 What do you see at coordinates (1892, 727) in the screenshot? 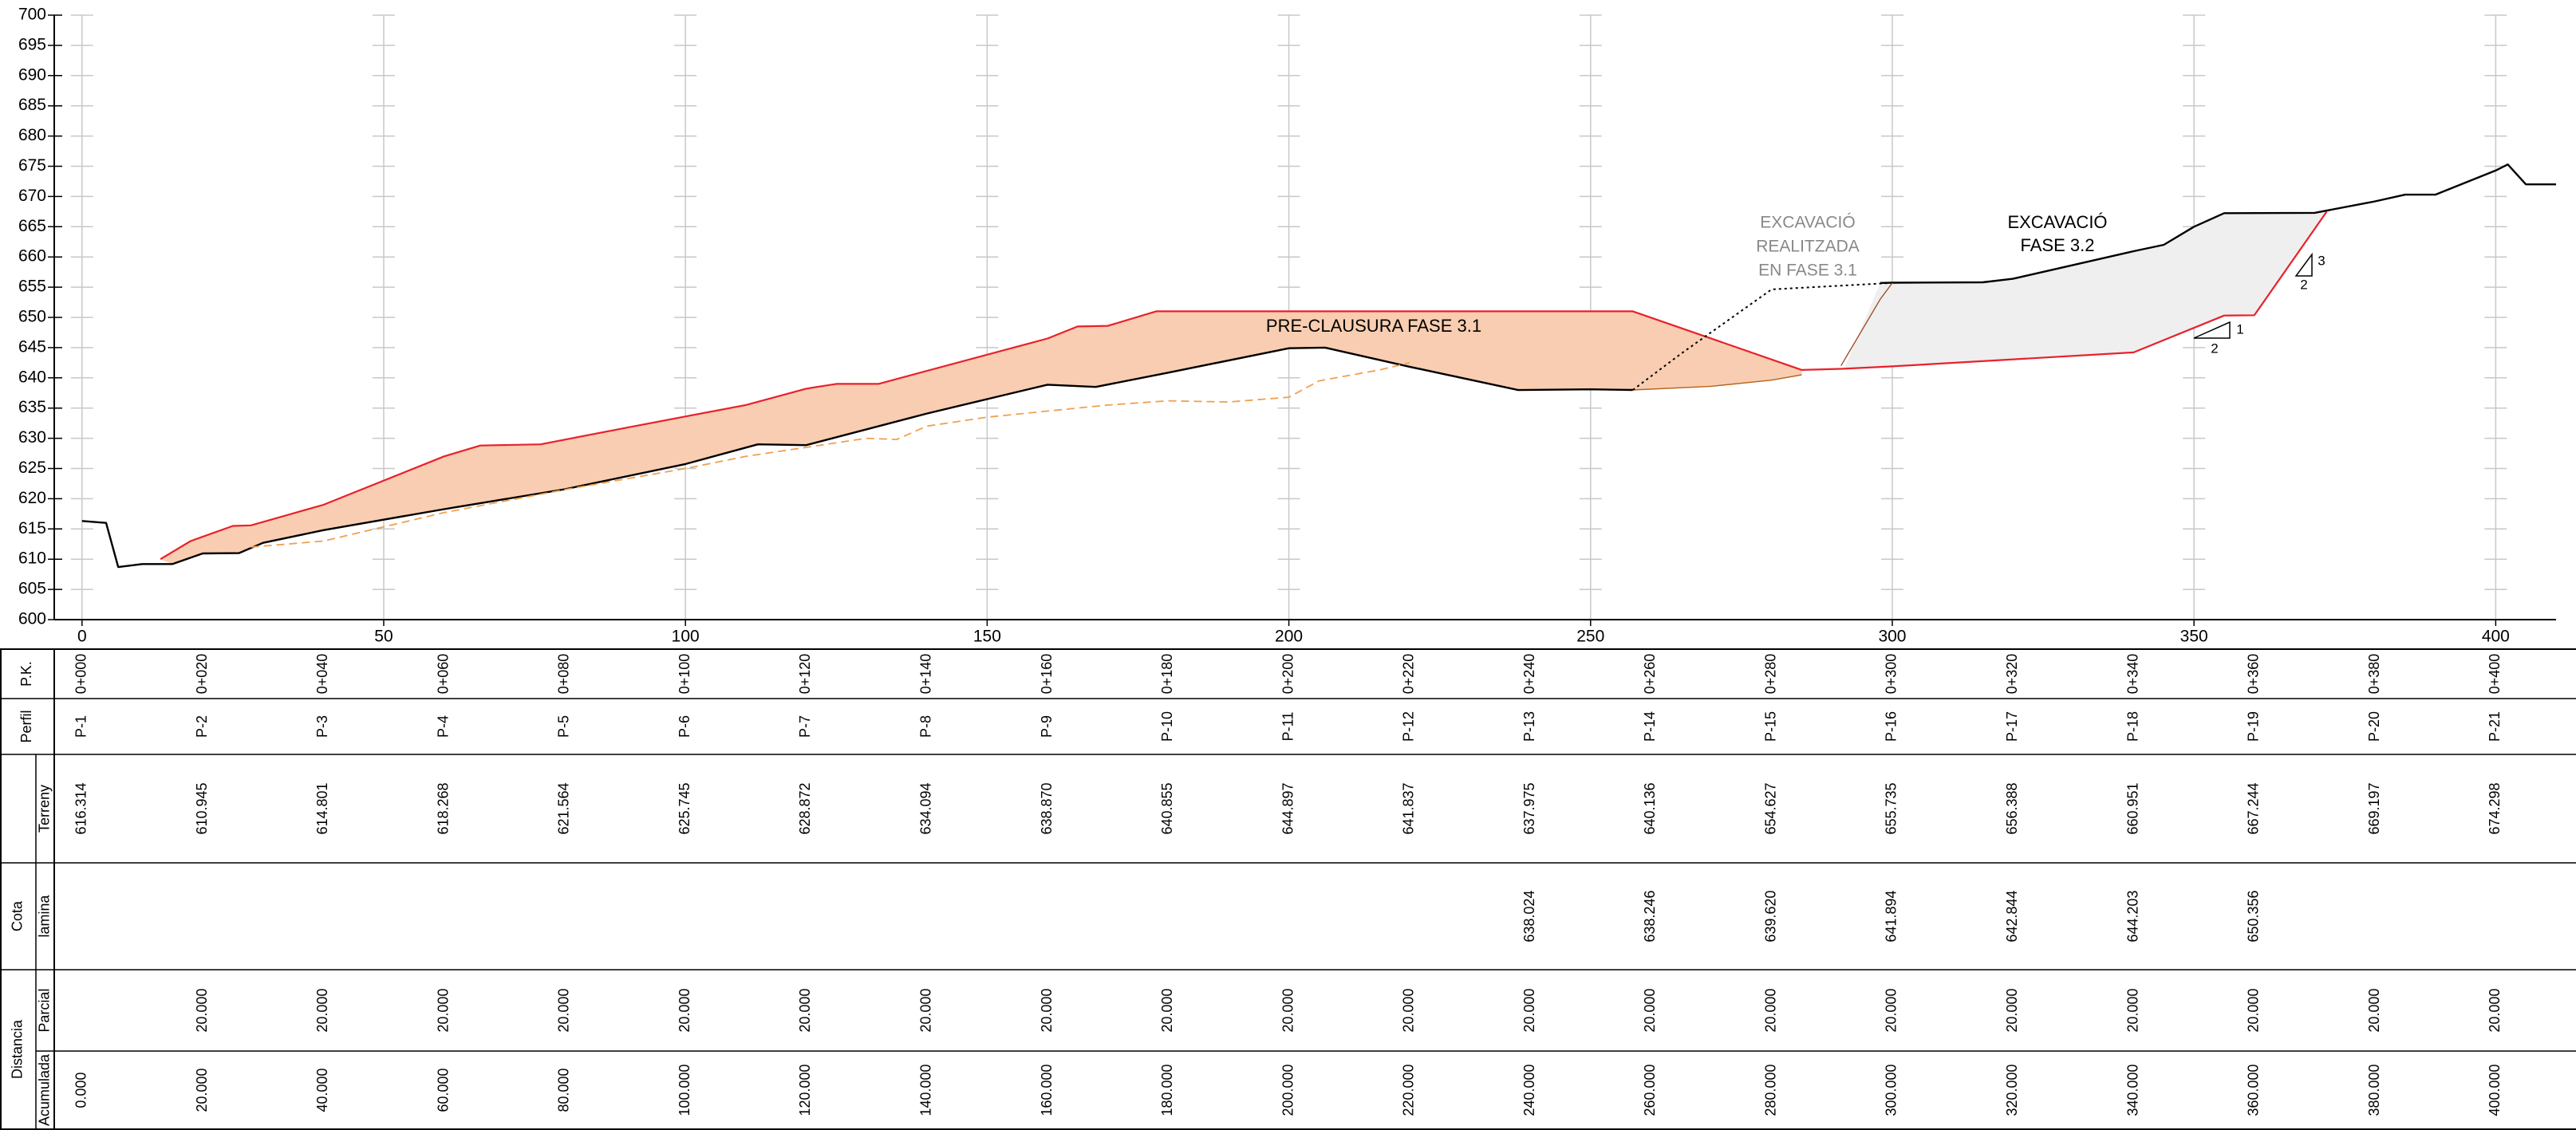
I see `table-cell: P-16` at bounding box center [1892, 727].